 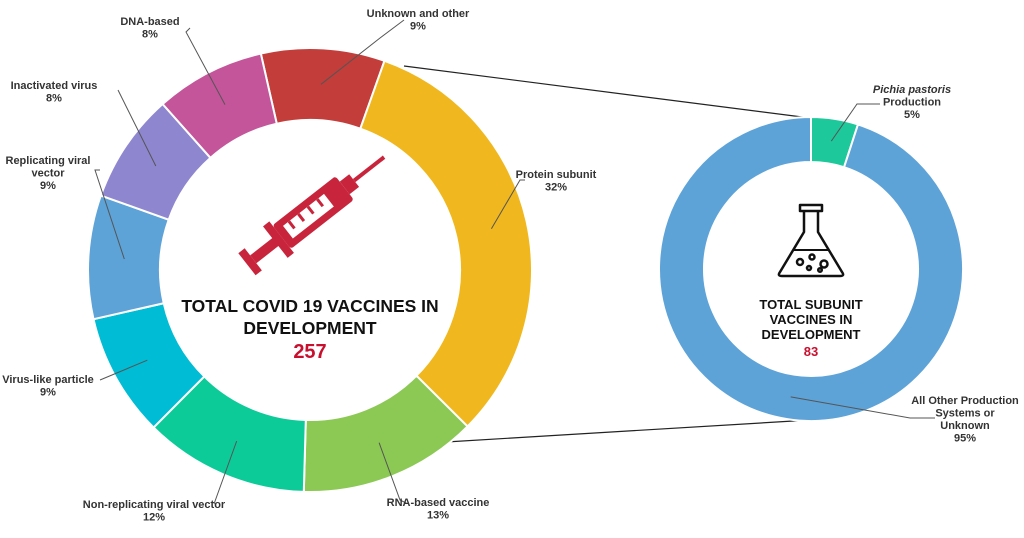 What do you see at coordinates (811, 351) in the screenshot?
I see `sub-center-value: 83` at bounding box center [811, 351].